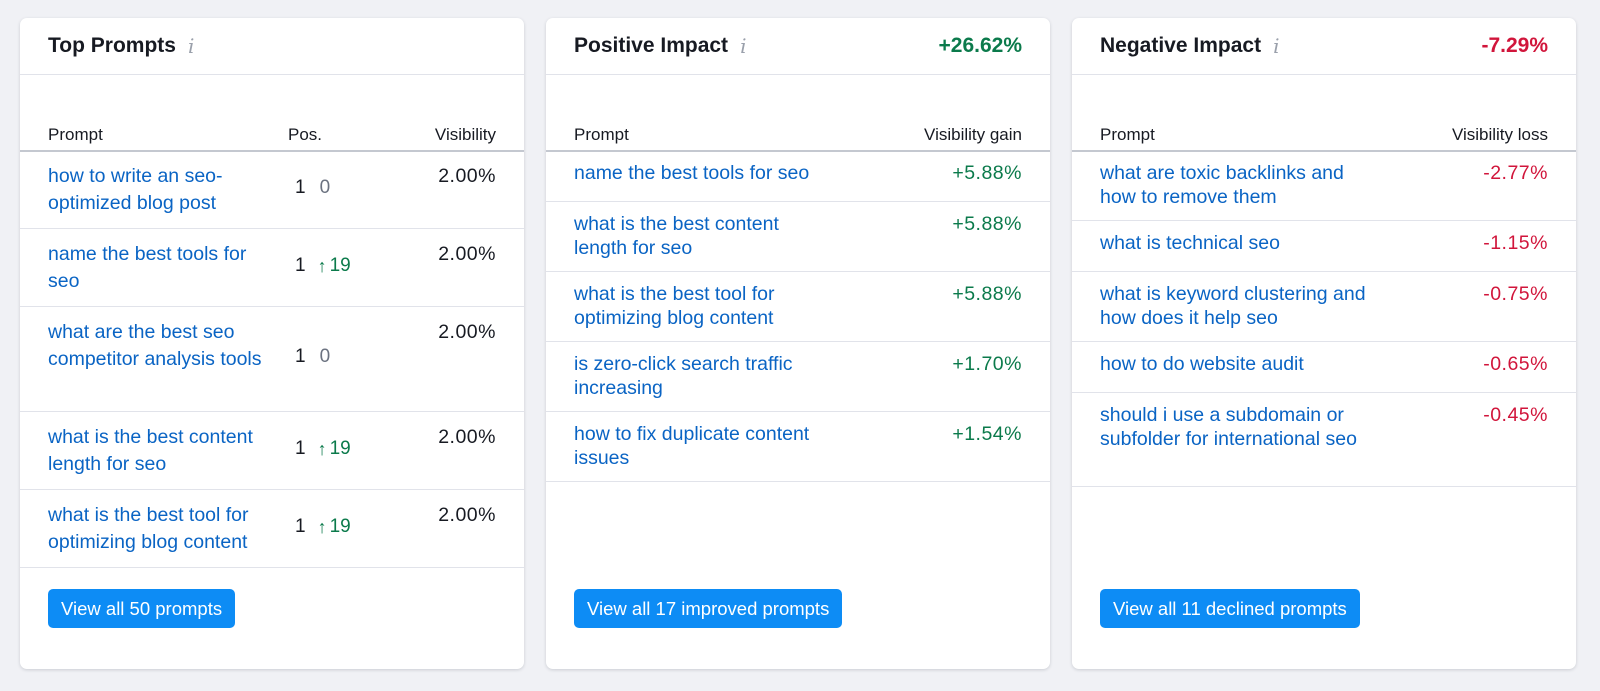 This screenshot has height=691, width=1600. Describe the element at coordinates (1181, 45) in the screenshot. I see `card-title: Negative Impact` at that location.